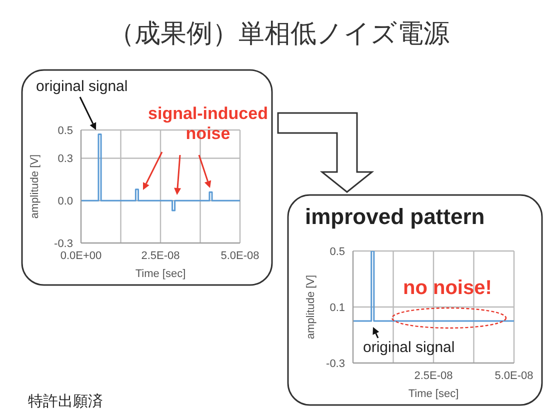  Describe the element at coordinates (208, 124) in the screenshot. I see `annotation: signal-induced noise` at that location.